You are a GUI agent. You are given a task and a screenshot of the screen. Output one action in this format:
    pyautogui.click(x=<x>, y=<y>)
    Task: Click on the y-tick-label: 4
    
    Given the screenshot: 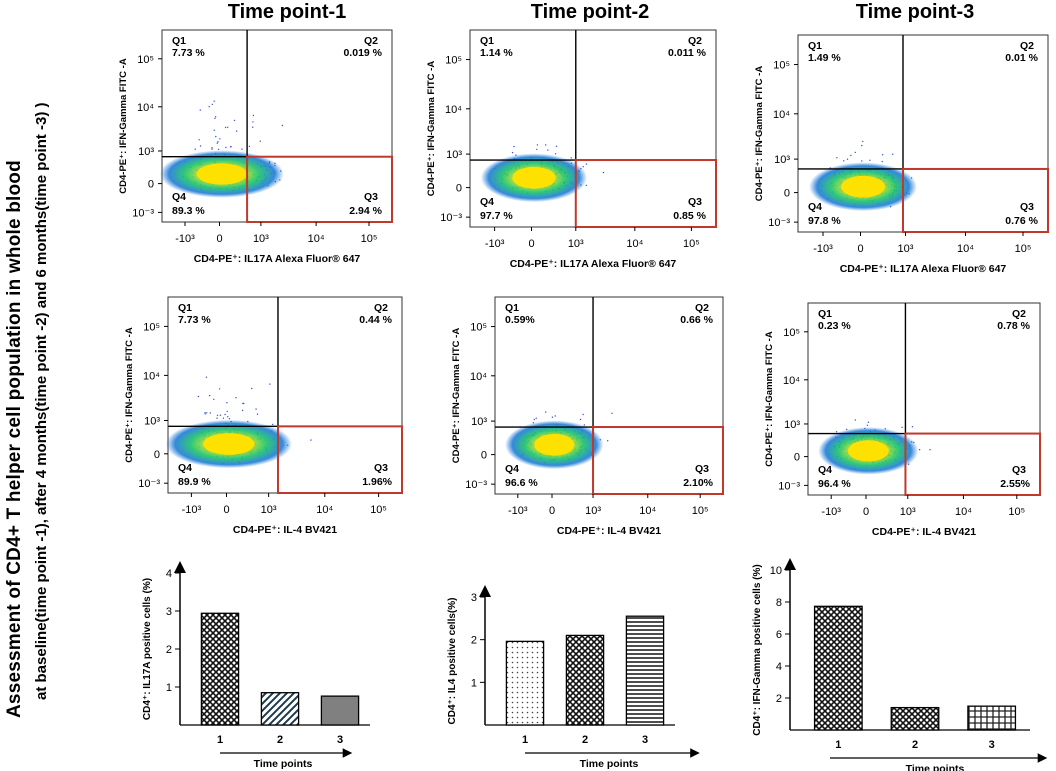 What is the action you would take?
    pyautogui.click(x=169, y=574)
    